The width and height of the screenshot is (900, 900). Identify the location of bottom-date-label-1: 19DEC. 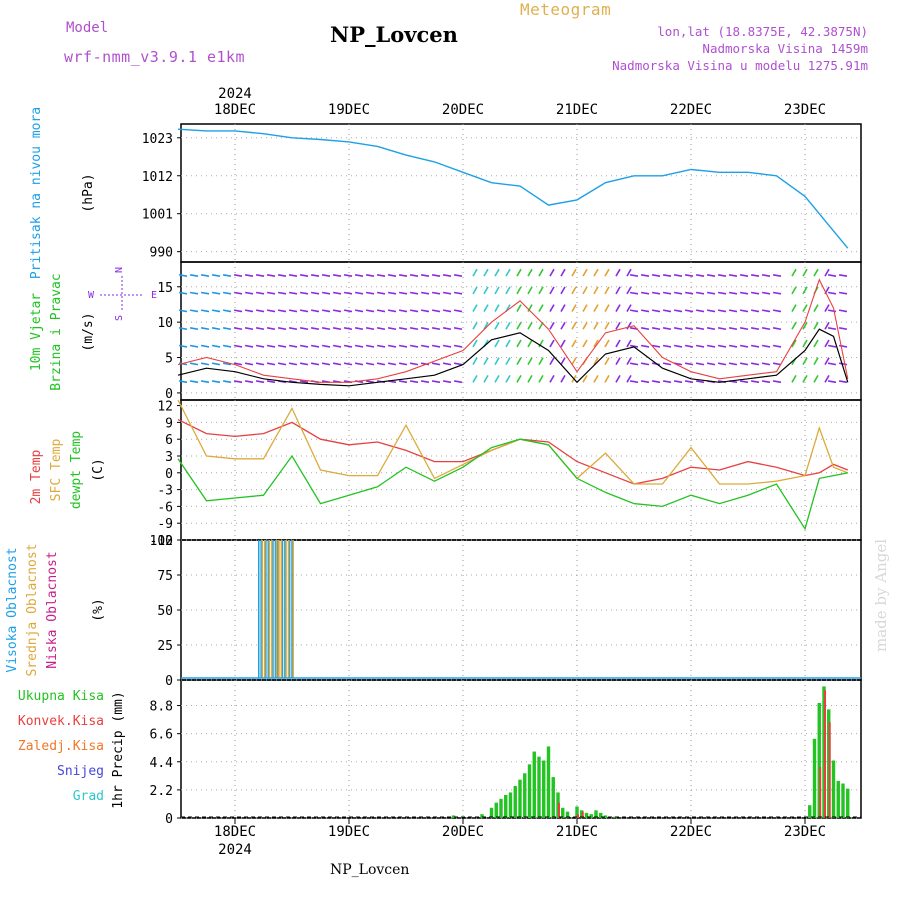
(349, 832).